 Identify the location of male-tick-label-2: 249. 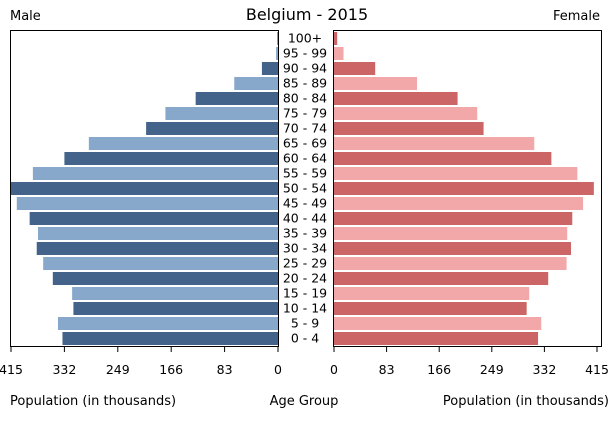
(118, 369).